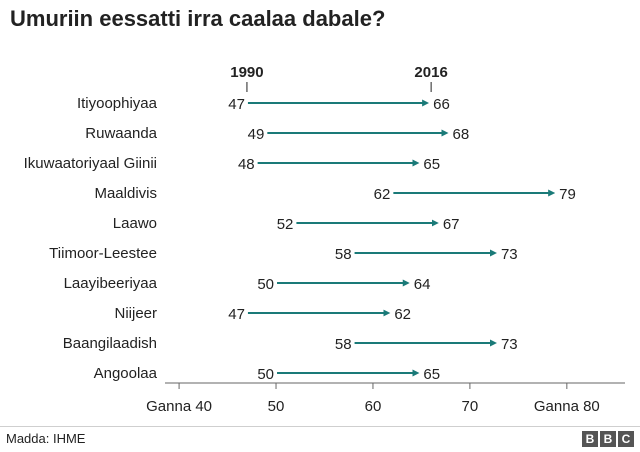 This screenshot has width=640, height=452. What do you see at coordinates (567, 406) in the screenshot?
I see `x-tick-label-80: Ganna 80` at bounding box center [567, 406].